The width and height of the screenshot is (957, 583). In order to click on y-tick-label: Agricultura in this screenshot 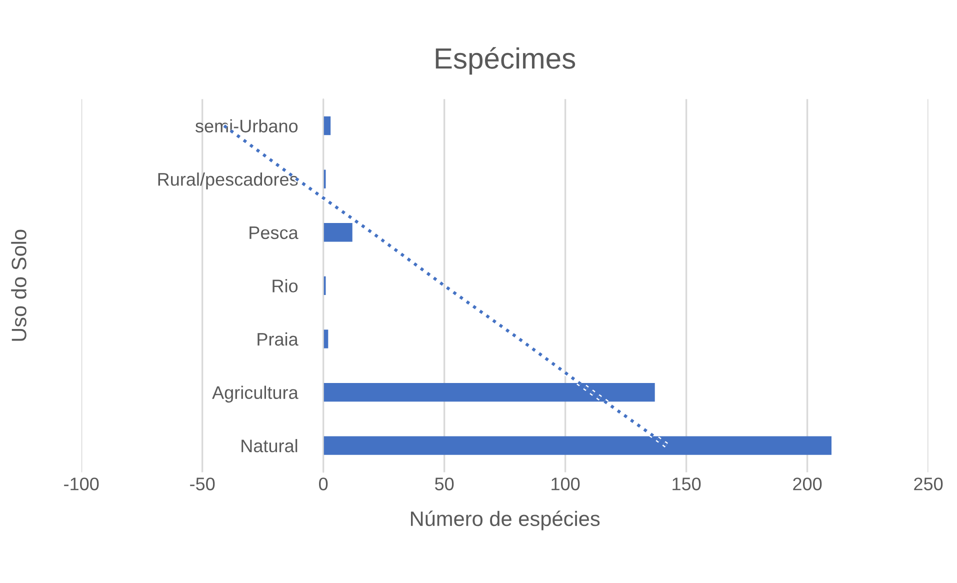, I will do `click(255, 394)`.